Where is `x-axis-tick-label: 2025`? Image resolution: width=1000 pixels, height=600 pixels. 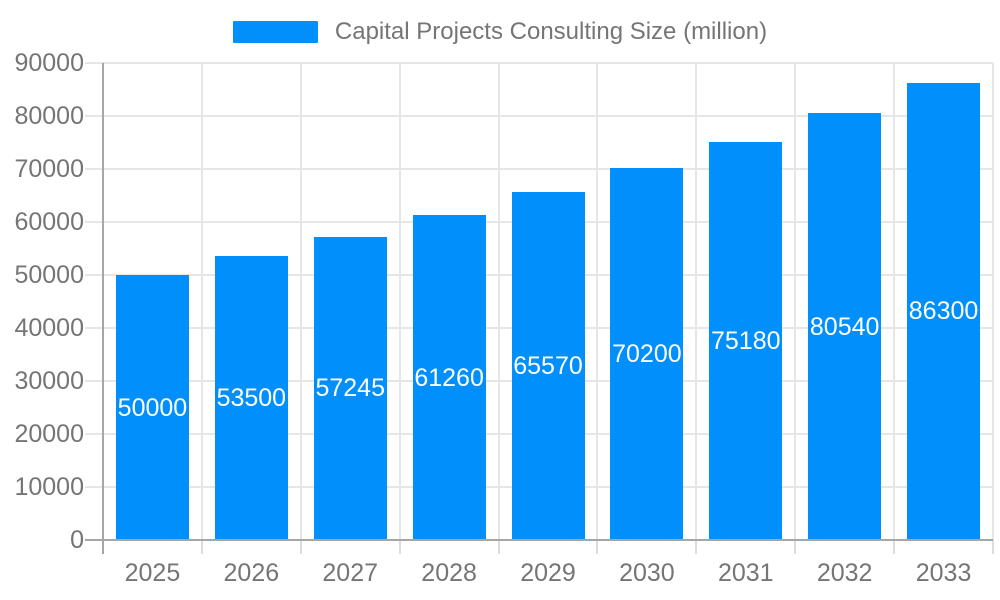
x-axis-tick-label: 2025 is located at coordinates (152, 573).